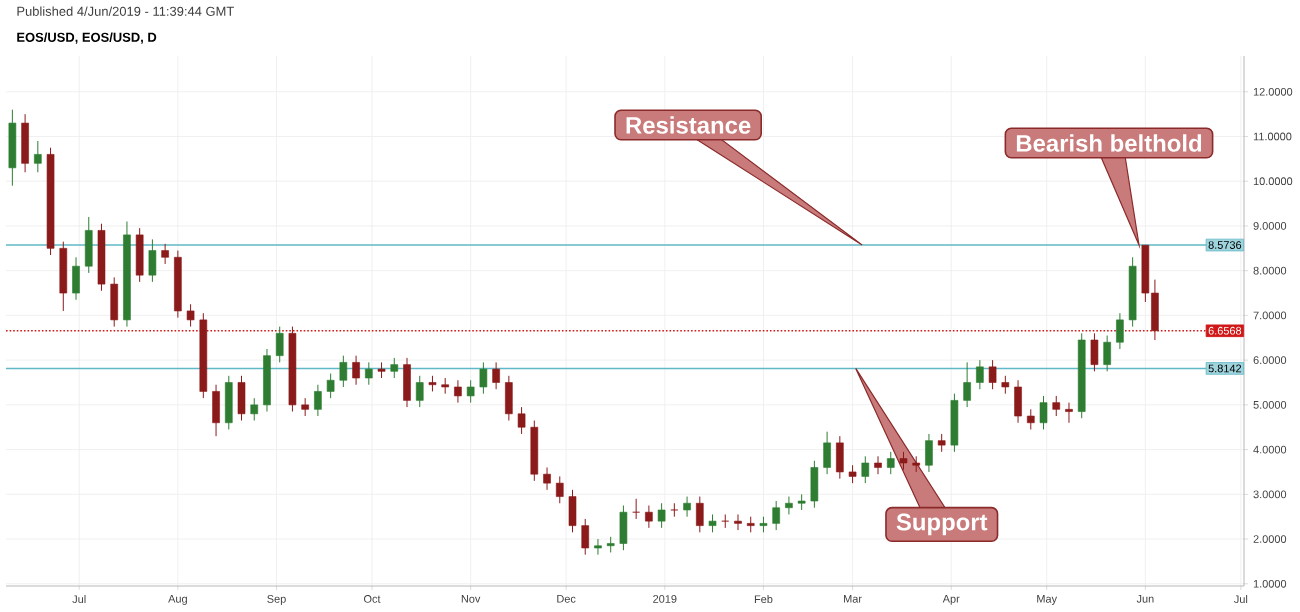  I want to click on annotation: Bearish belthold, so click(1109, 143).